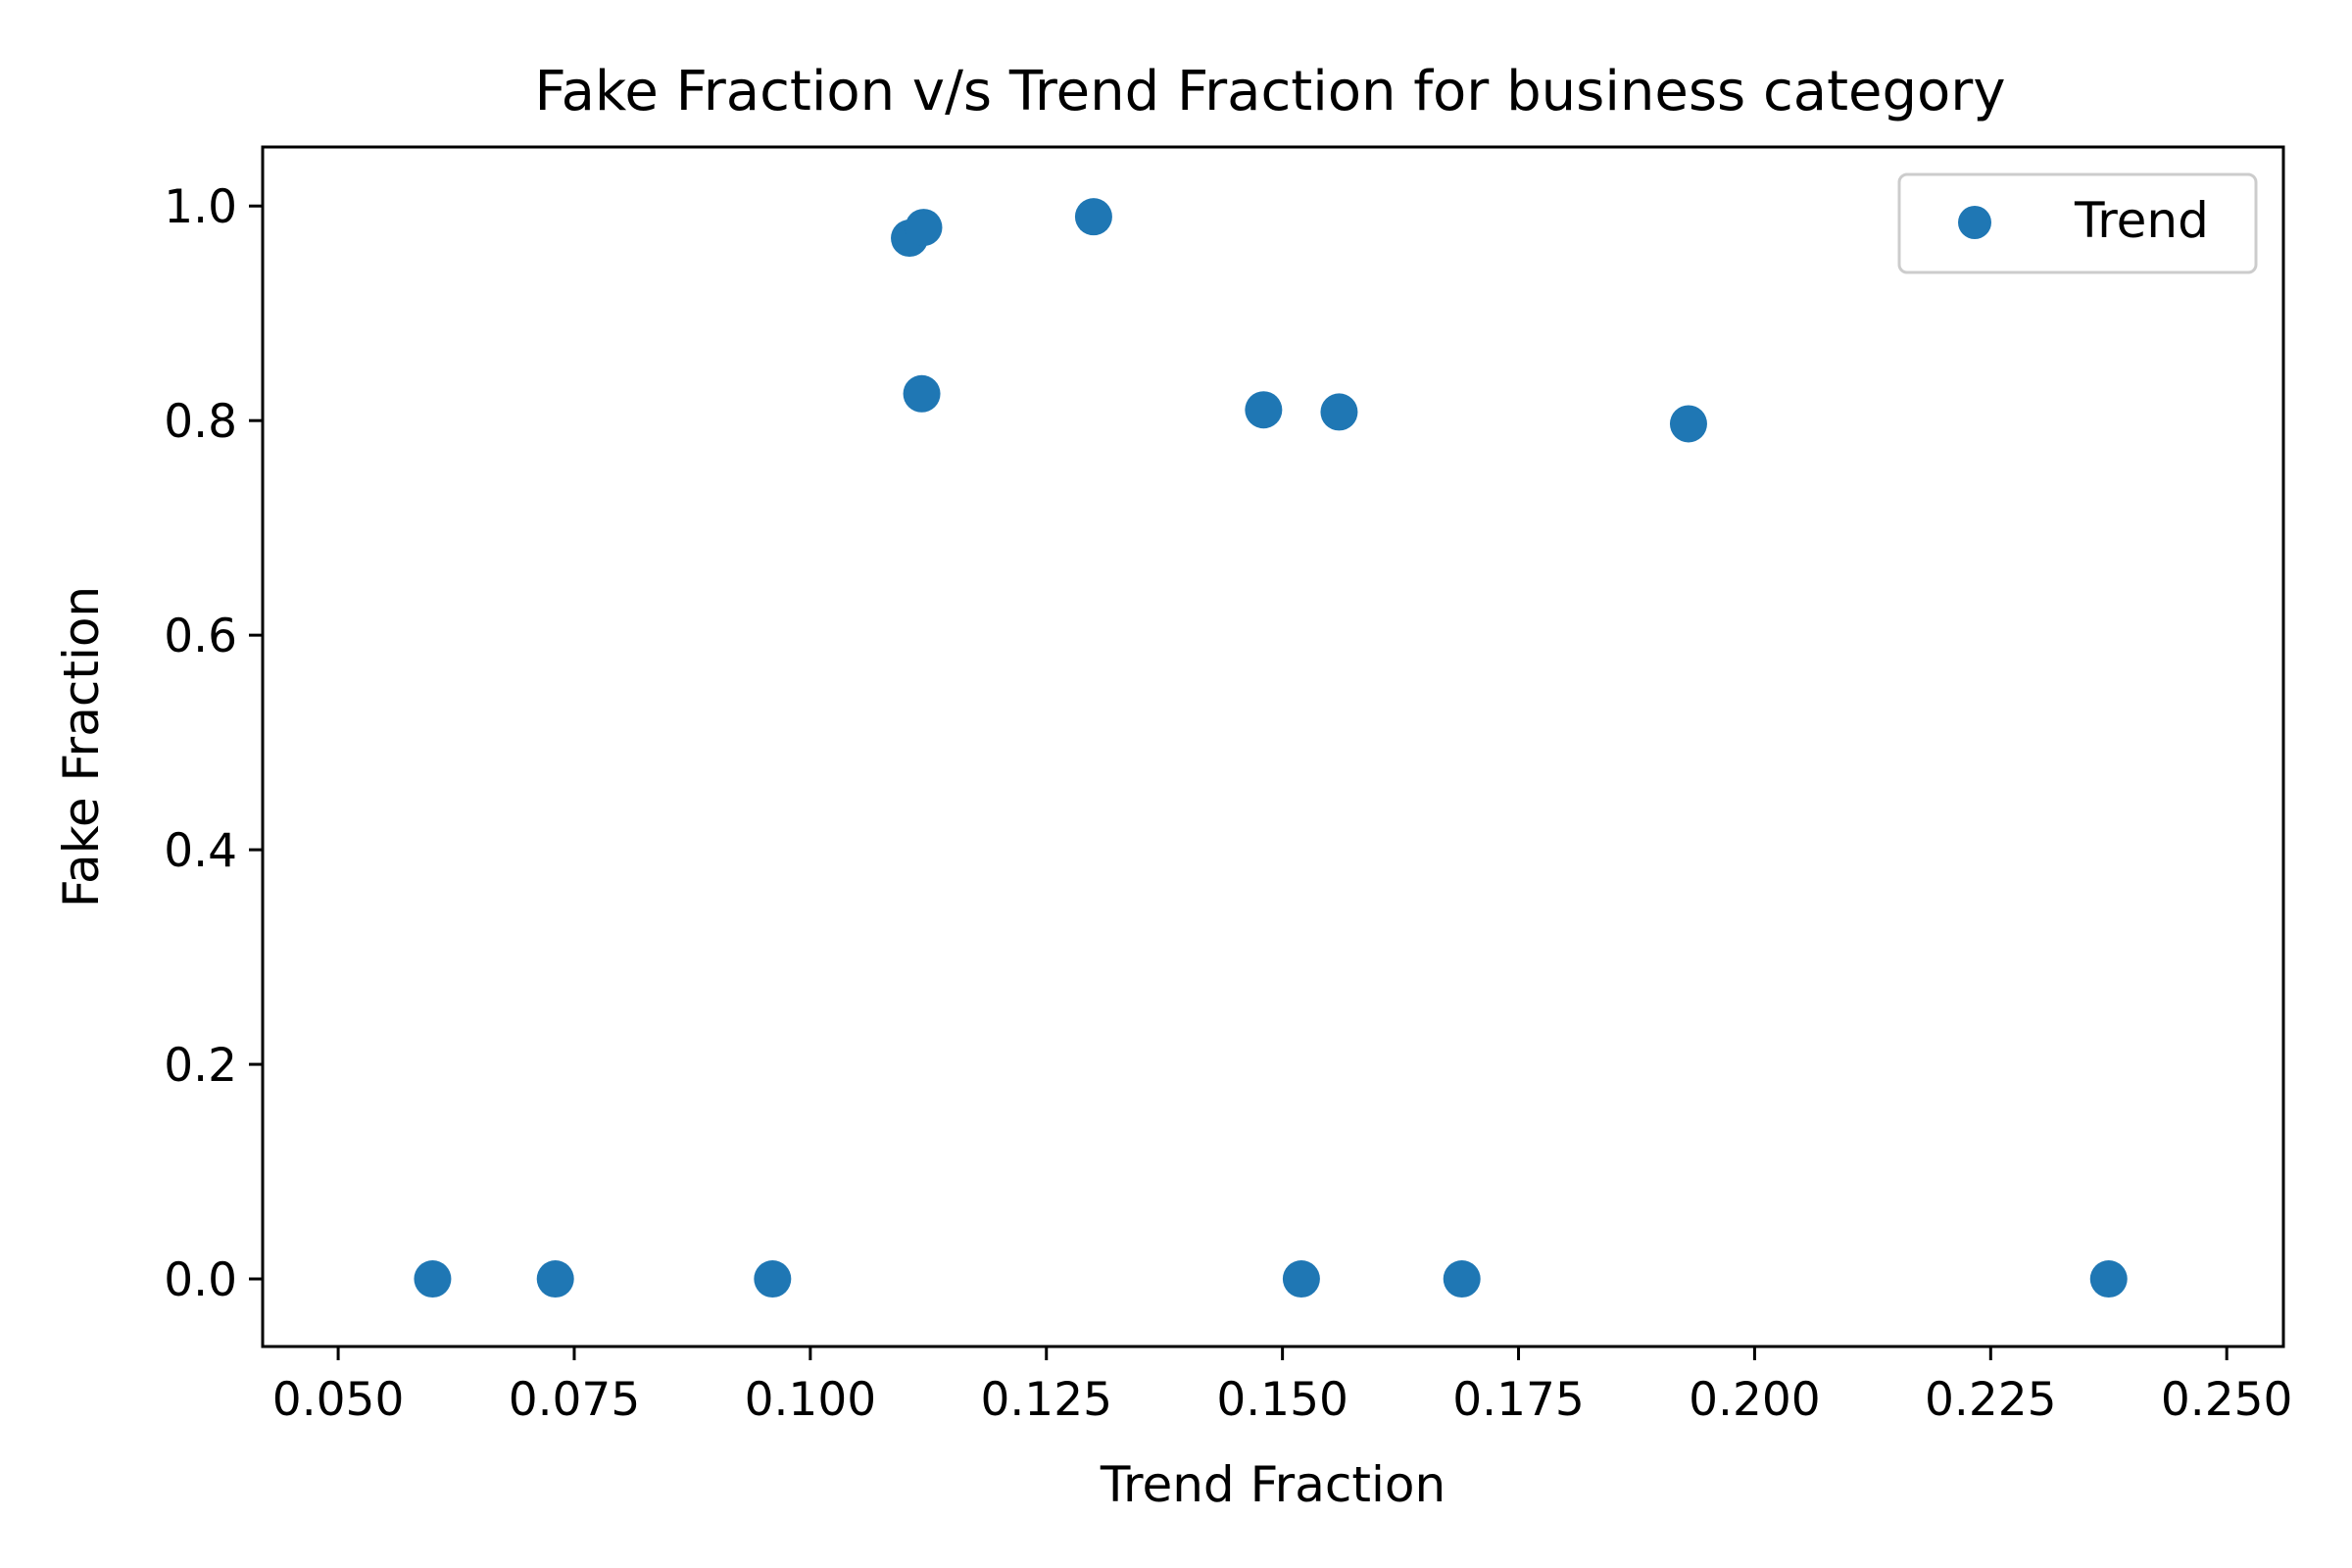 The width and height of the screenshot is (2352, 1568). What do you see at coordinates (1046, 1400) in the screenshot?
I see `x-tick-label: 0.125` at bounding box center [1046, 1400].